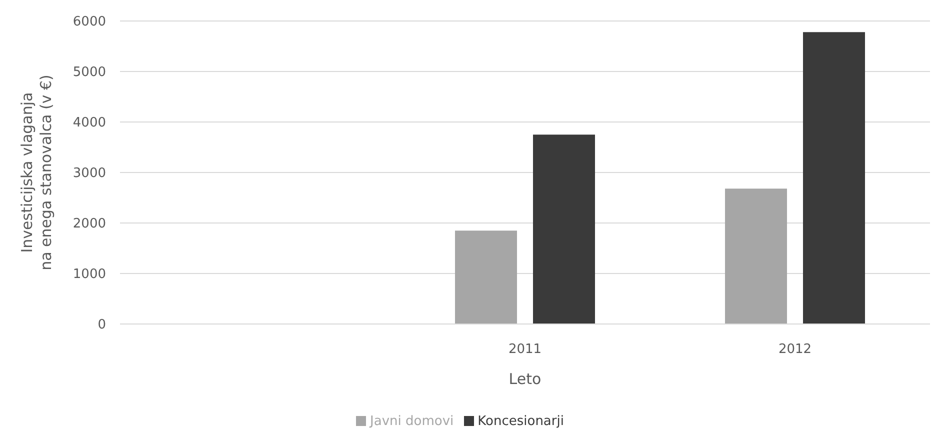 The image size is (949, 435). What do you see at coordinates (521, 421) in the screenshot?
I see `legend-label: Koncesionarji` at bounding box center [521, 421].